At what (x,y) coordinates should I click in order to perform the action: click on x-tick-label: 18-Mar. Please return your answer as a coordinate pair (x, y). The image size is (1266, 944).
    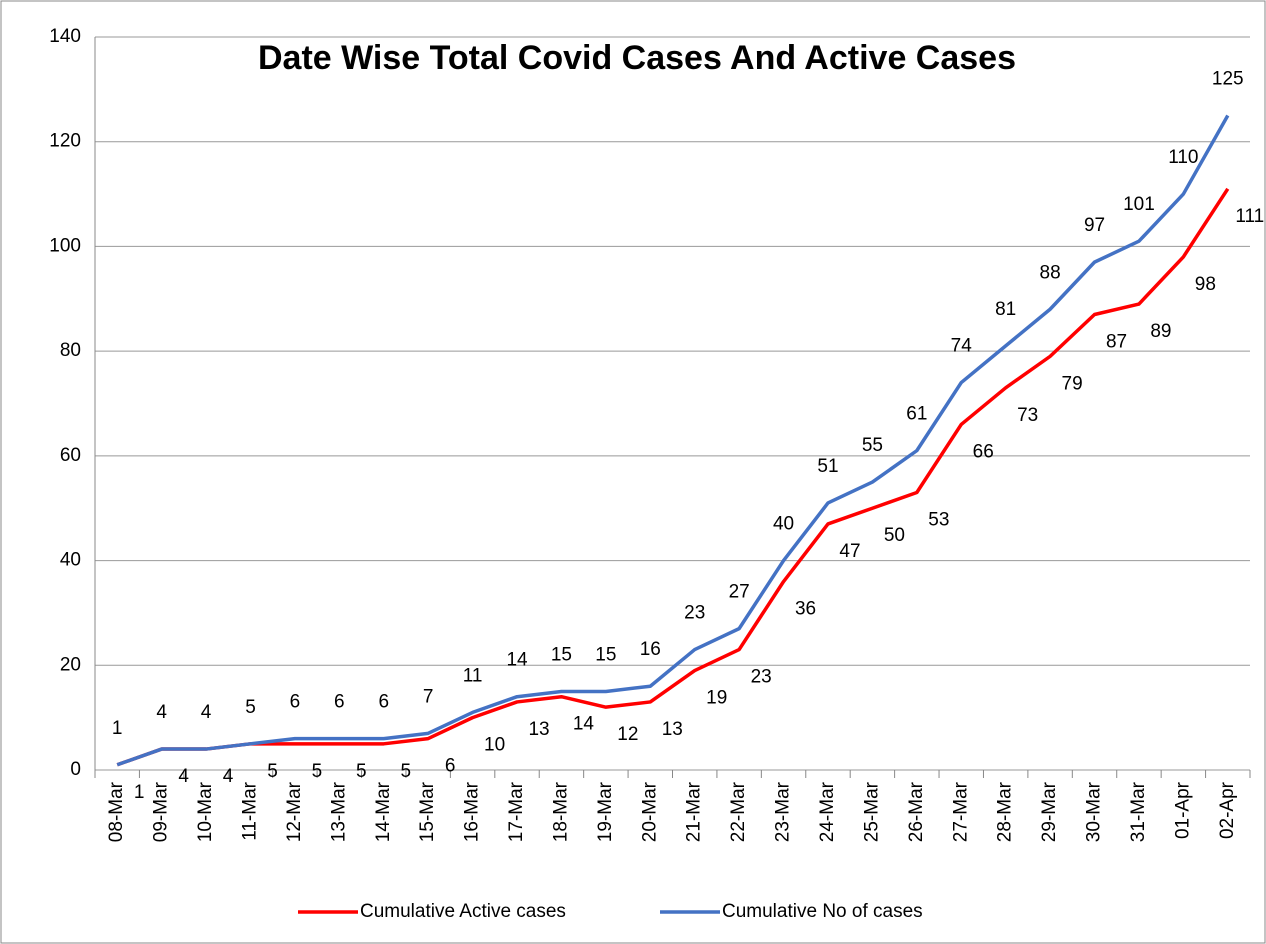
    Looking at the image, I should click on (560, 811).